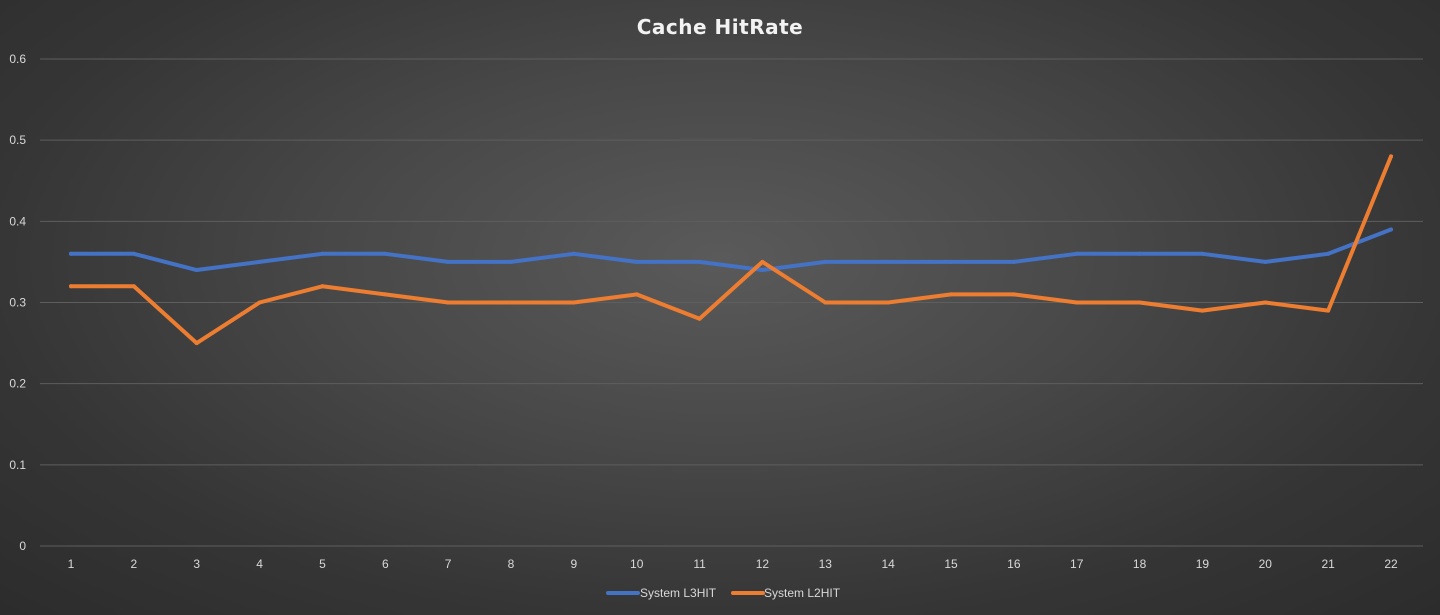 The image size is (1440, 615). Describe the element at coordinates (17, 221) in the screenshot. I see `y-tick-label: 0.4` at that location.